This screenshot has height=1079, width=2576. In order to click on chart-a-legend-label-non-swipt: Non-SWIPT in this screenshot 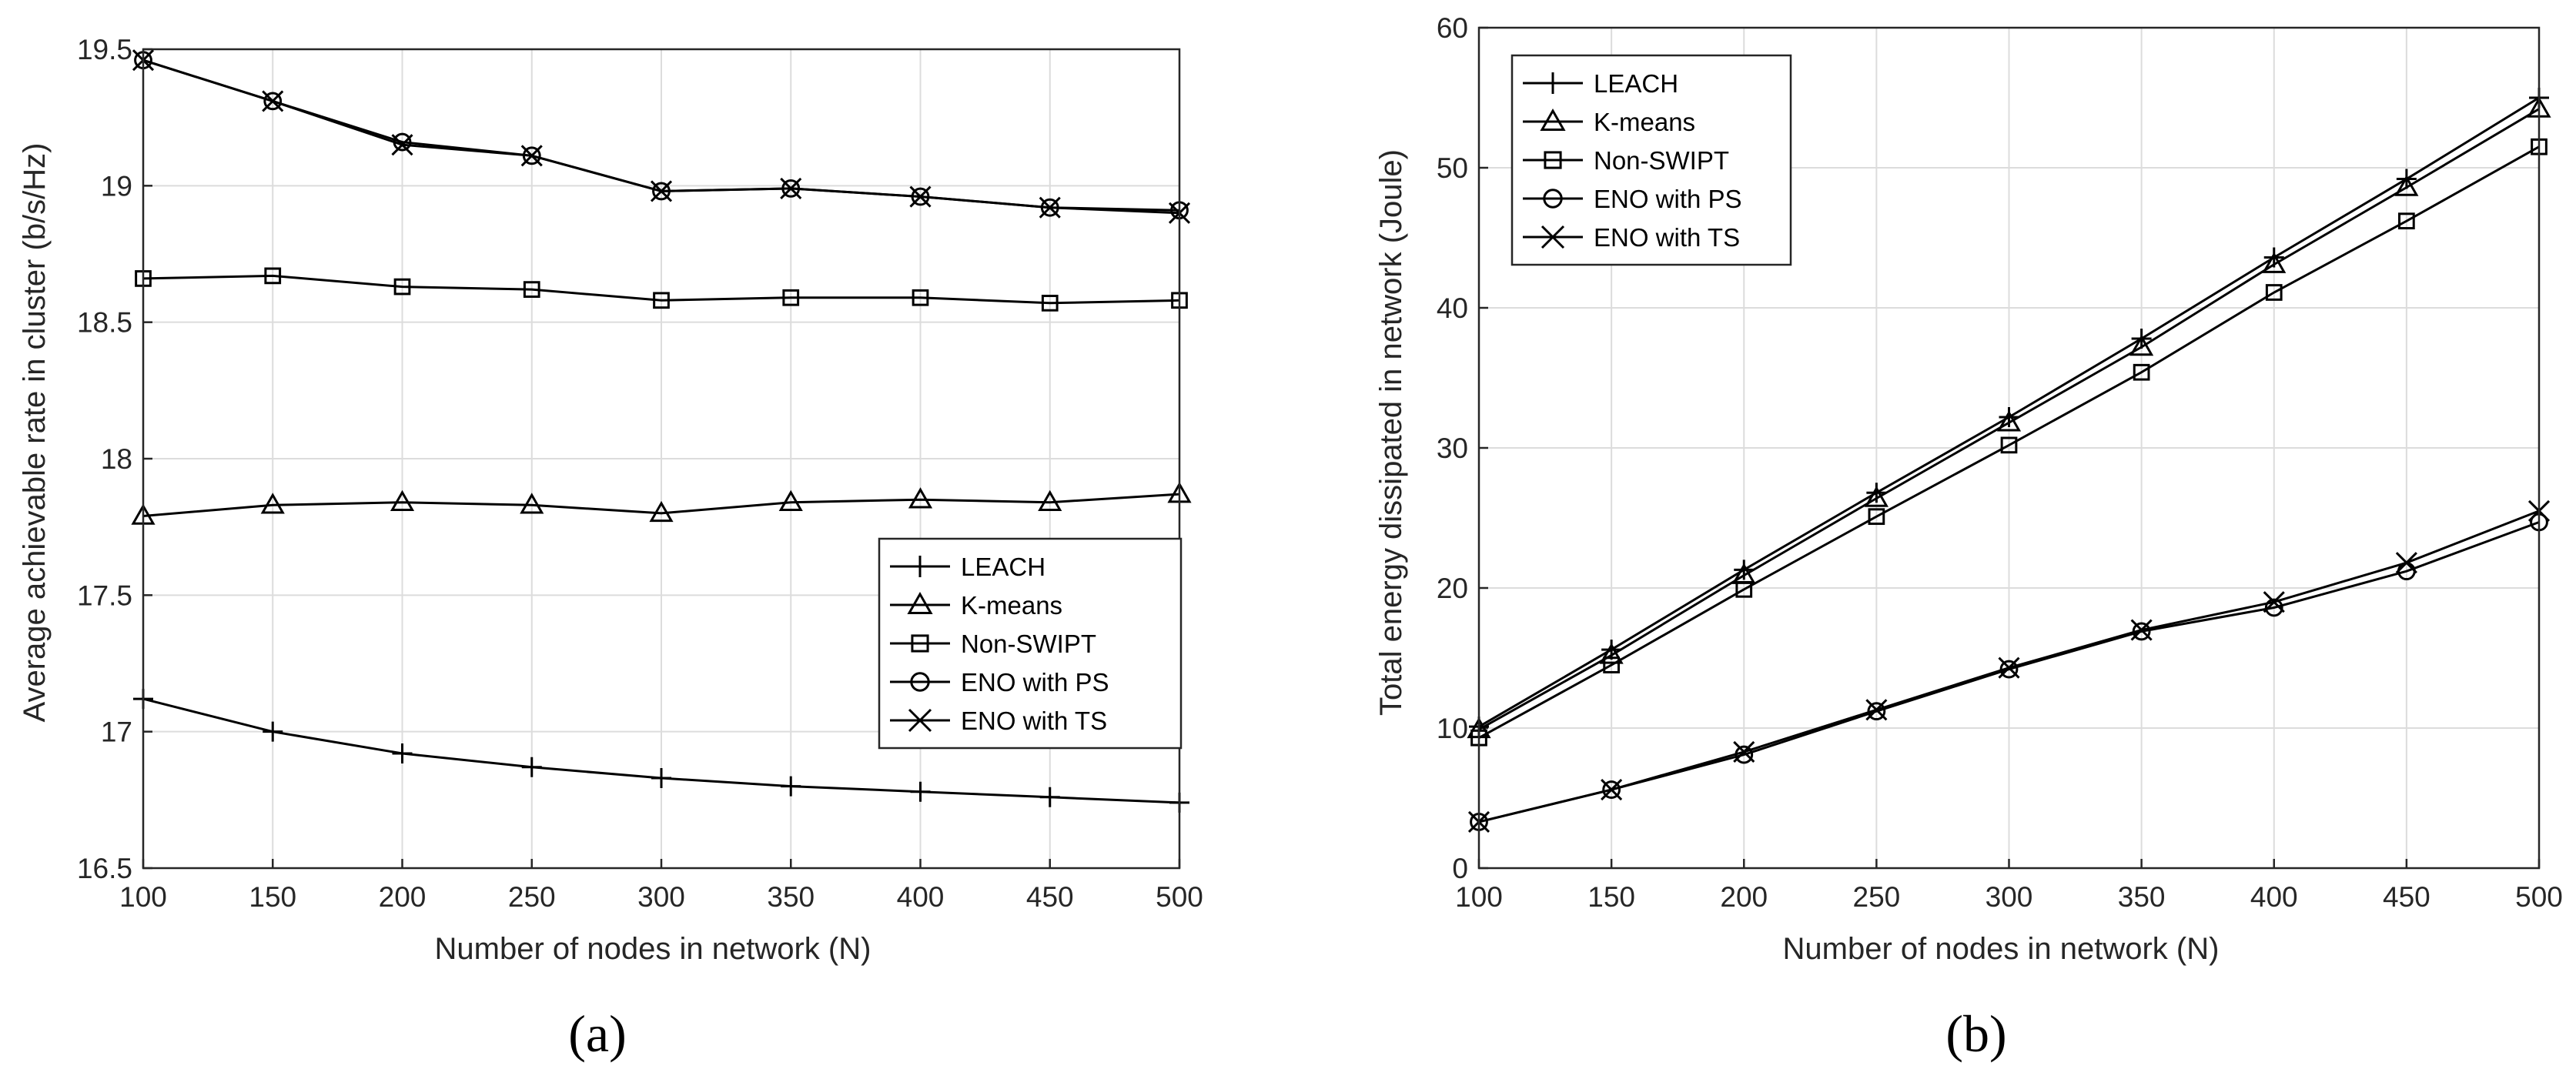, I will do `click(1029, 644)`.